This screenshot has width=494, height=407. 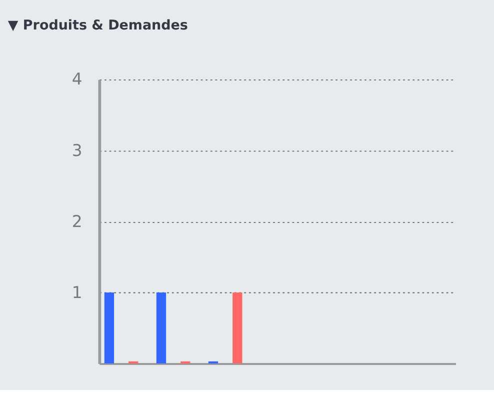 What do you see at coordinates (77, 150) in the screenshot?
I see `y-tick-label: 3` at bounding box center [77, 150].